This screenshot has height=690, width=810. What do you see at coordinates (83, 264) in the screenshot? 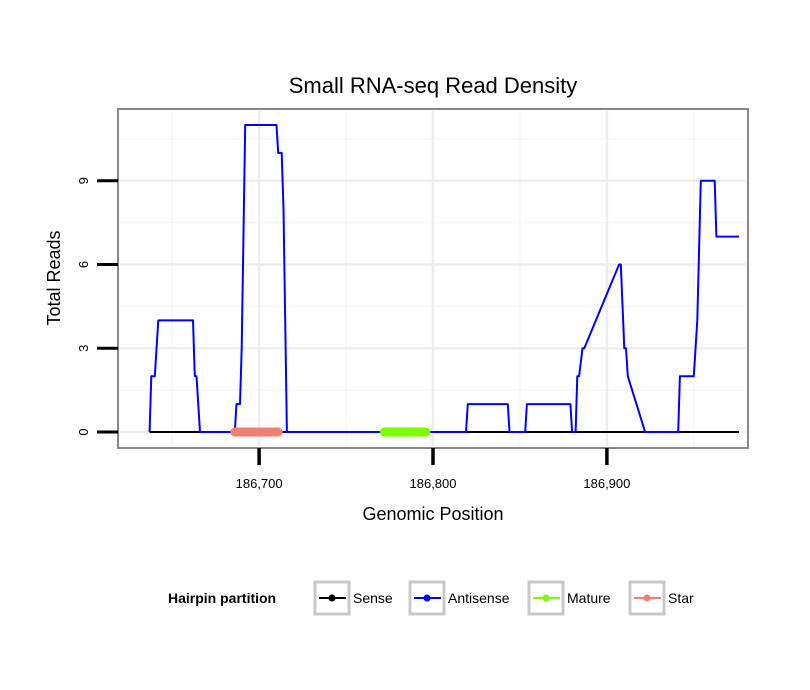
I see `y-tick-label: 6` at bounding box center [83, 264].